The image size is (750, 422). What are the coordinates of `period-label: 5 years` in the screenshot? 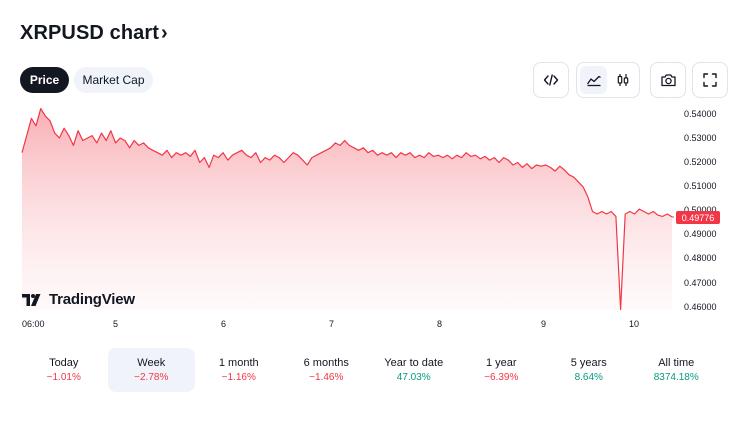 It's located at (588, 363).